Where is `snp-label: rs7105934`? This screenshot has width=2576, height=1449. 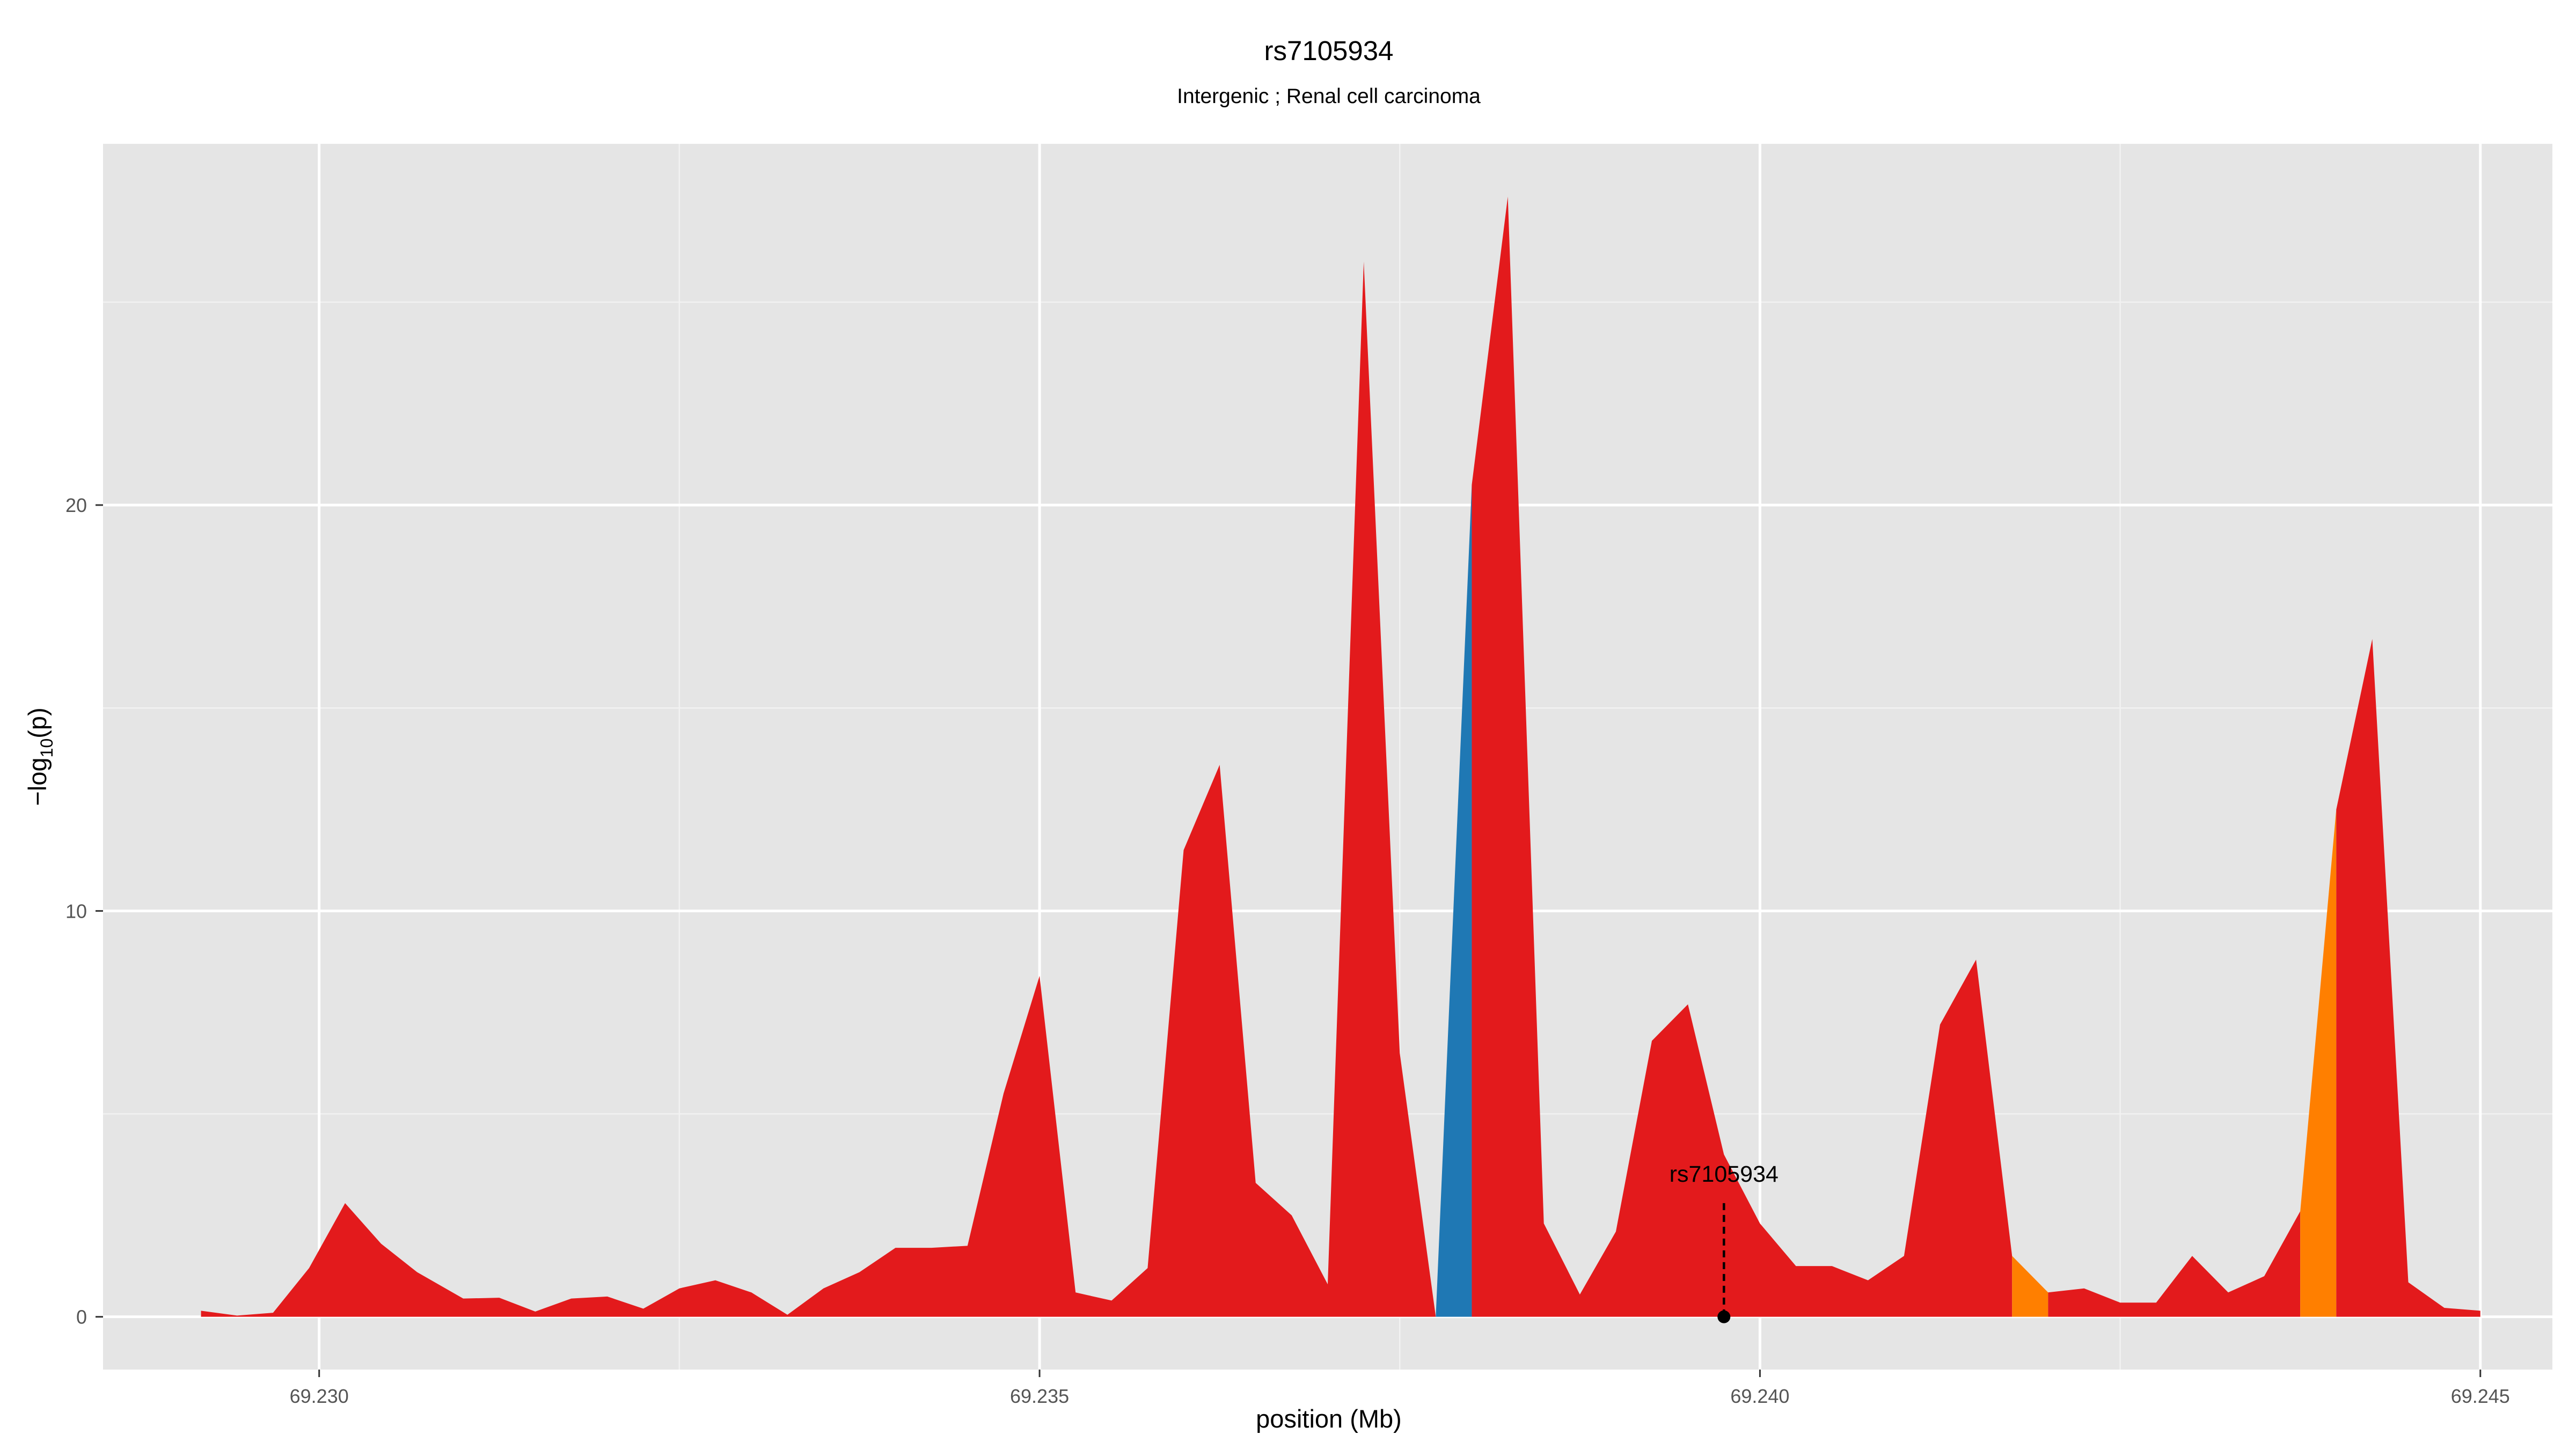
snp-label: rs7105934 is located at coordinates (1724, 1174).